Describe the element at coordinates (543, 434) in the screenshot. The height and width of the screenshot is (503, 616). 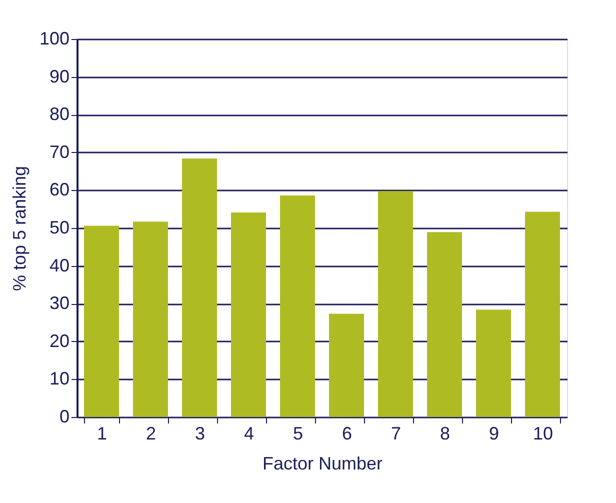
I see `x-tick-label: 10` at that location.